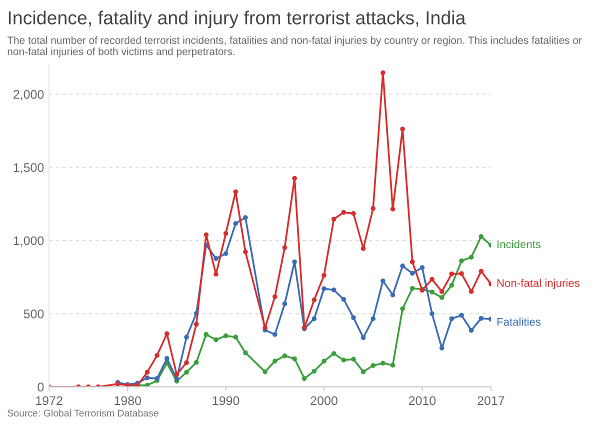 The width and height of the screenshot is (598, 427). What do you see at coordinates (491, 401) in the screenshot?
I see `x-tick-label: 2017` at bounding box center [491, 401].